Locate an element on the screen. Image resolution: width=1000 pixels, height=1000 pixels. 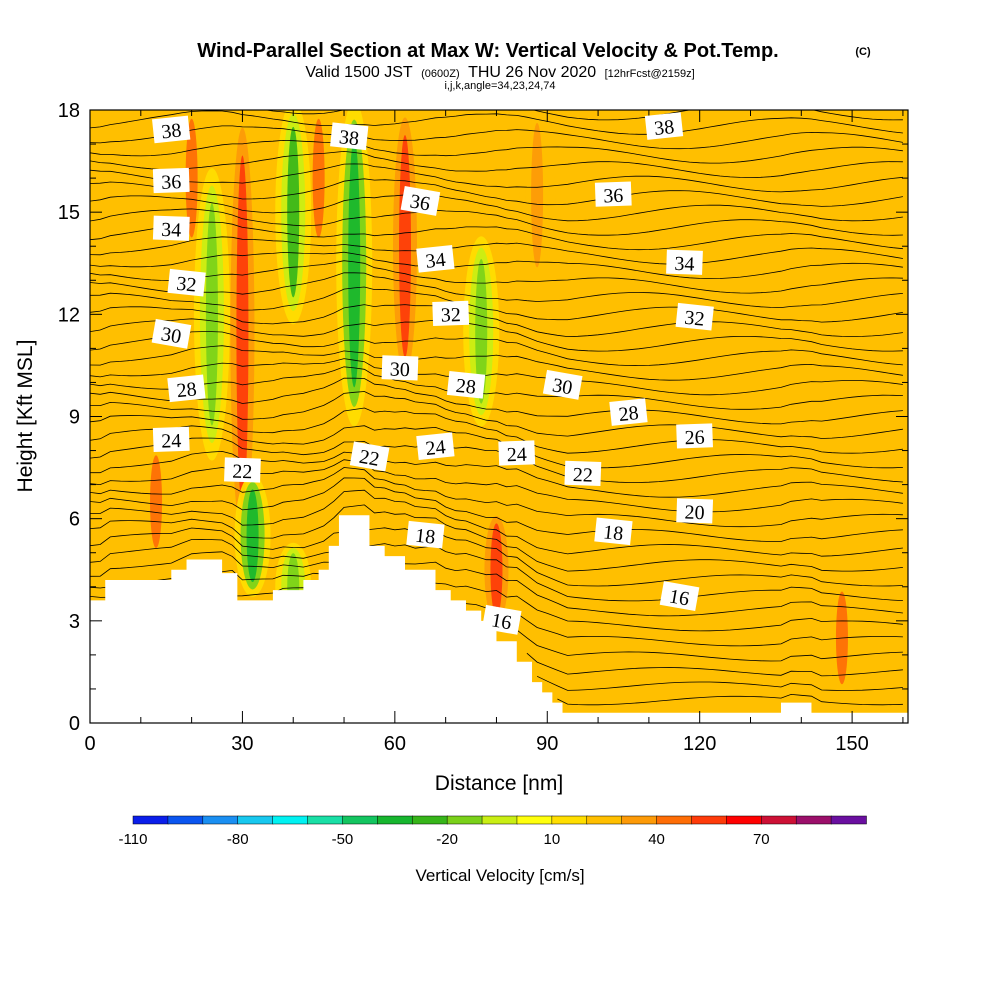
theta-contour-label: 22 is located at coordinates (369, 456).